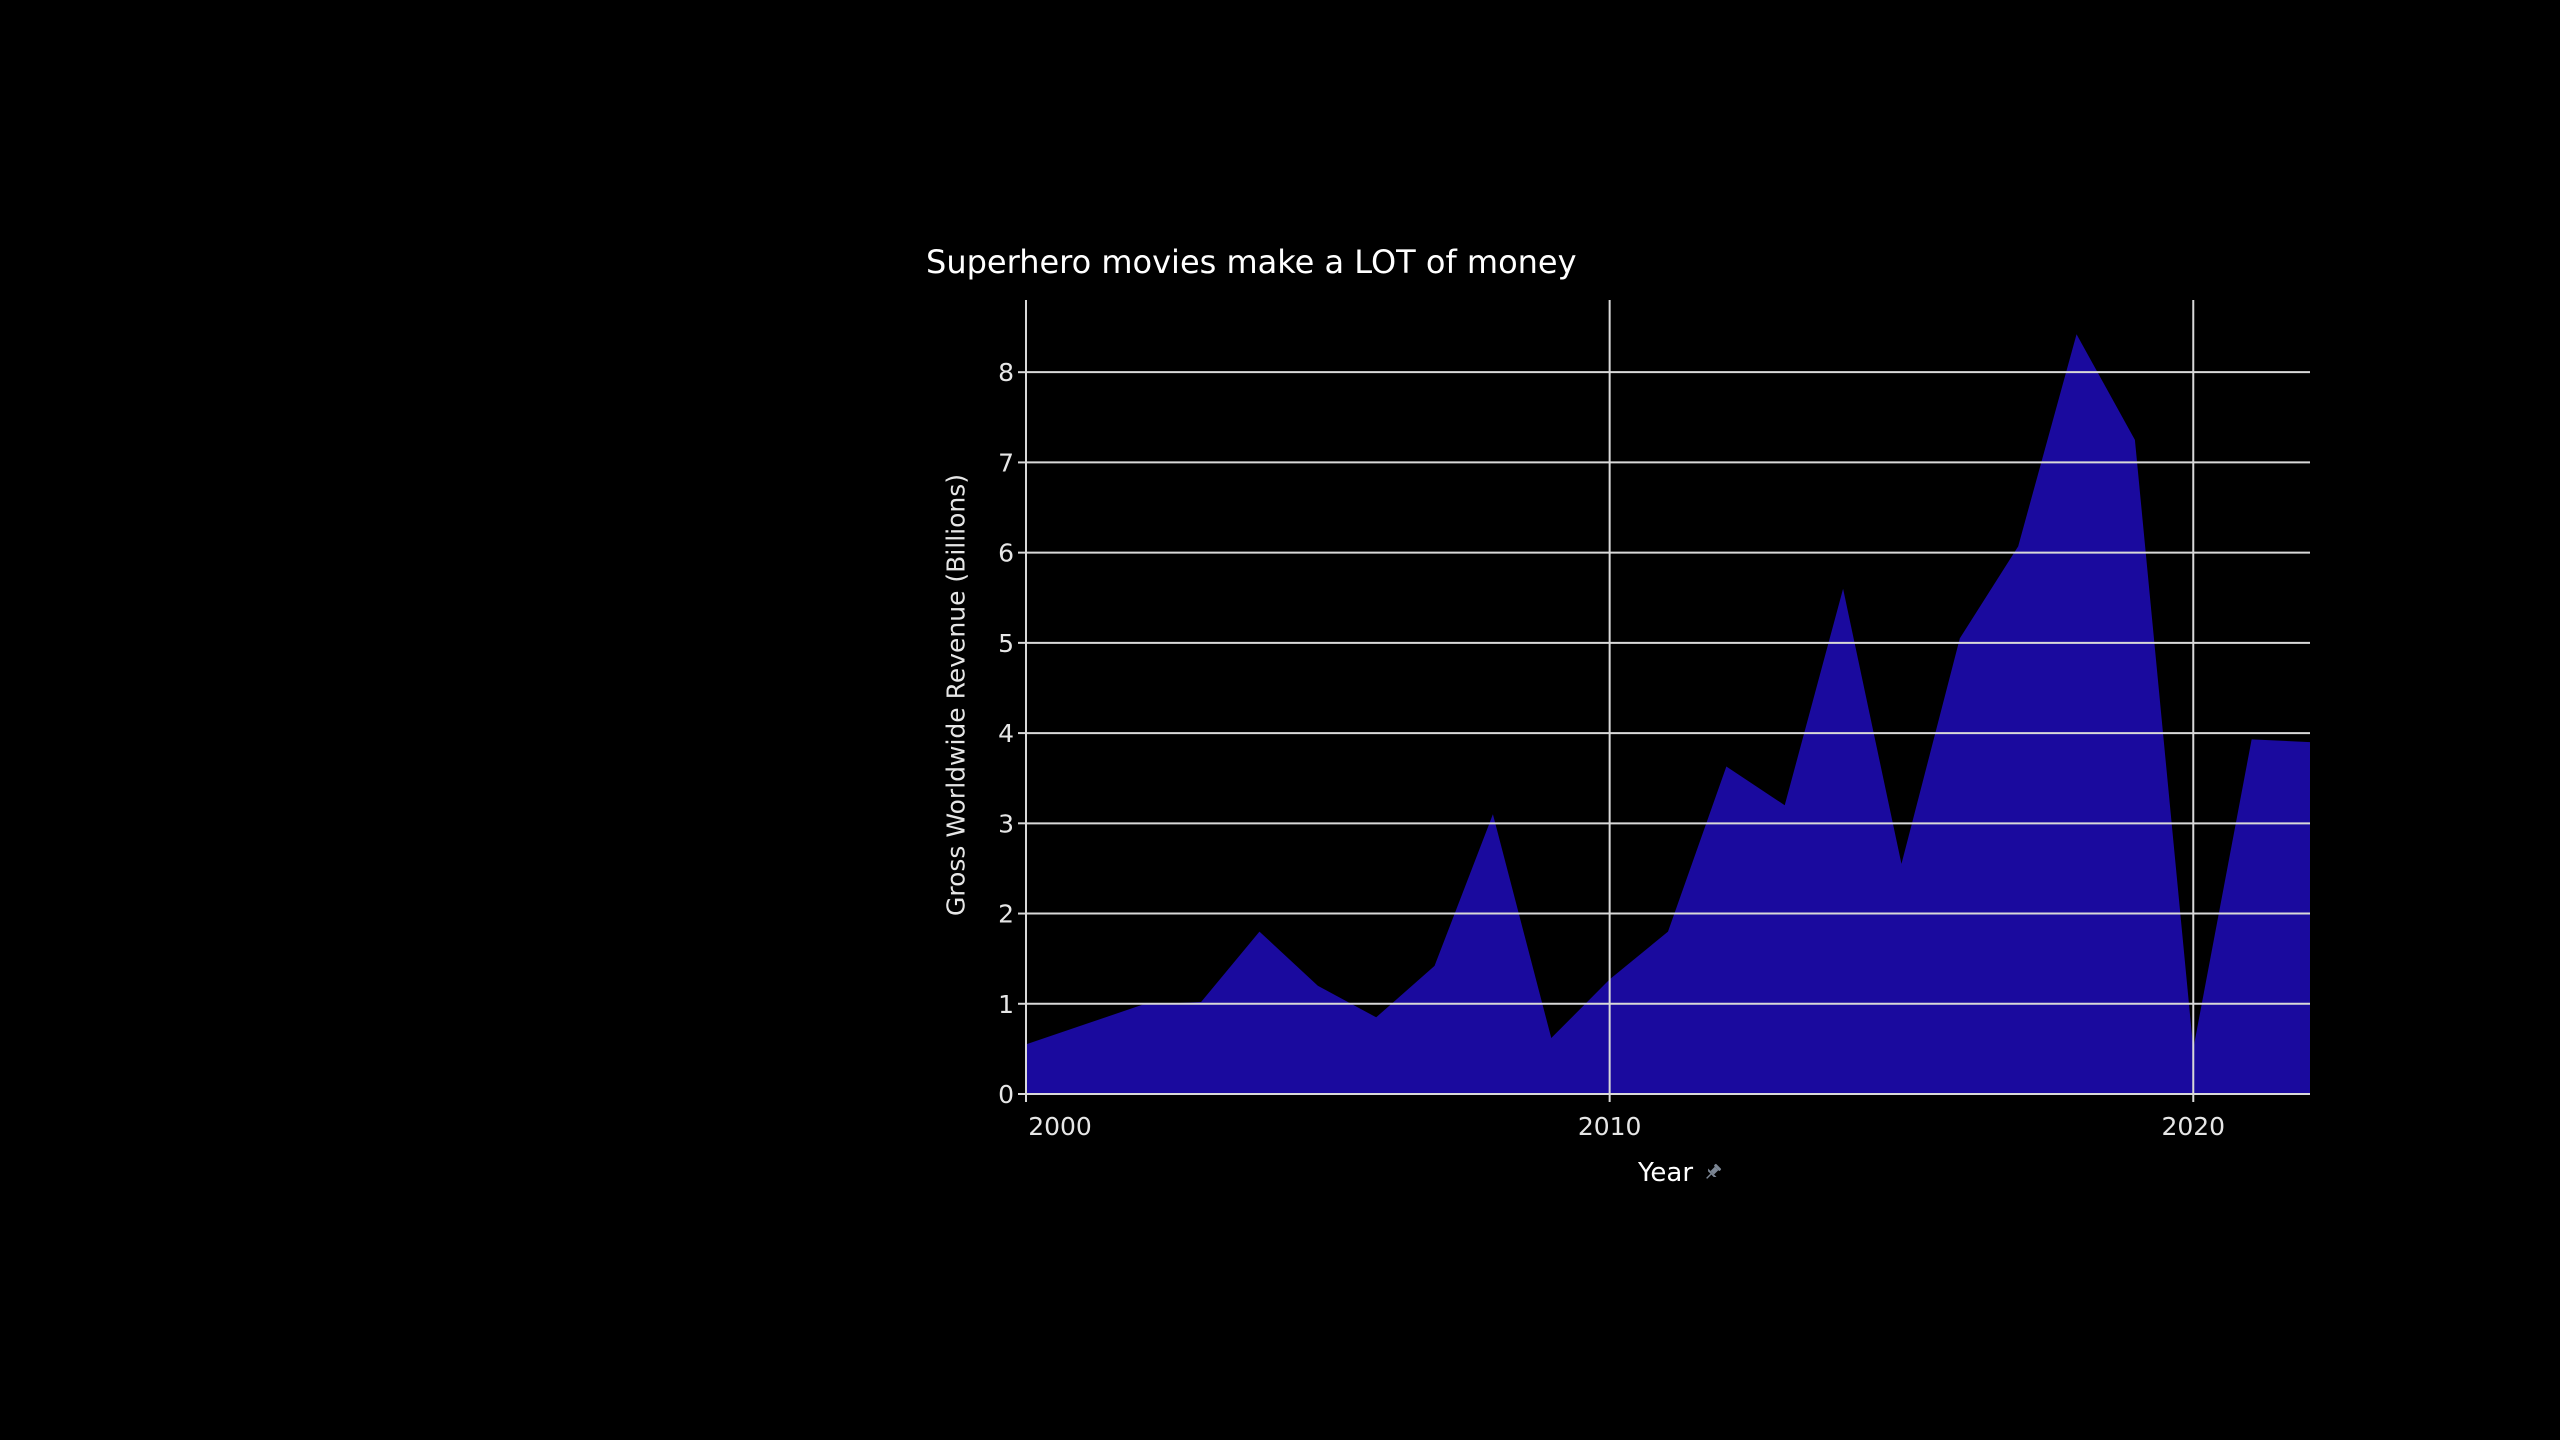  Describe the element at coordinates (1006, 914) in the screenshot. I see `y-tick-label: 2` at that location.